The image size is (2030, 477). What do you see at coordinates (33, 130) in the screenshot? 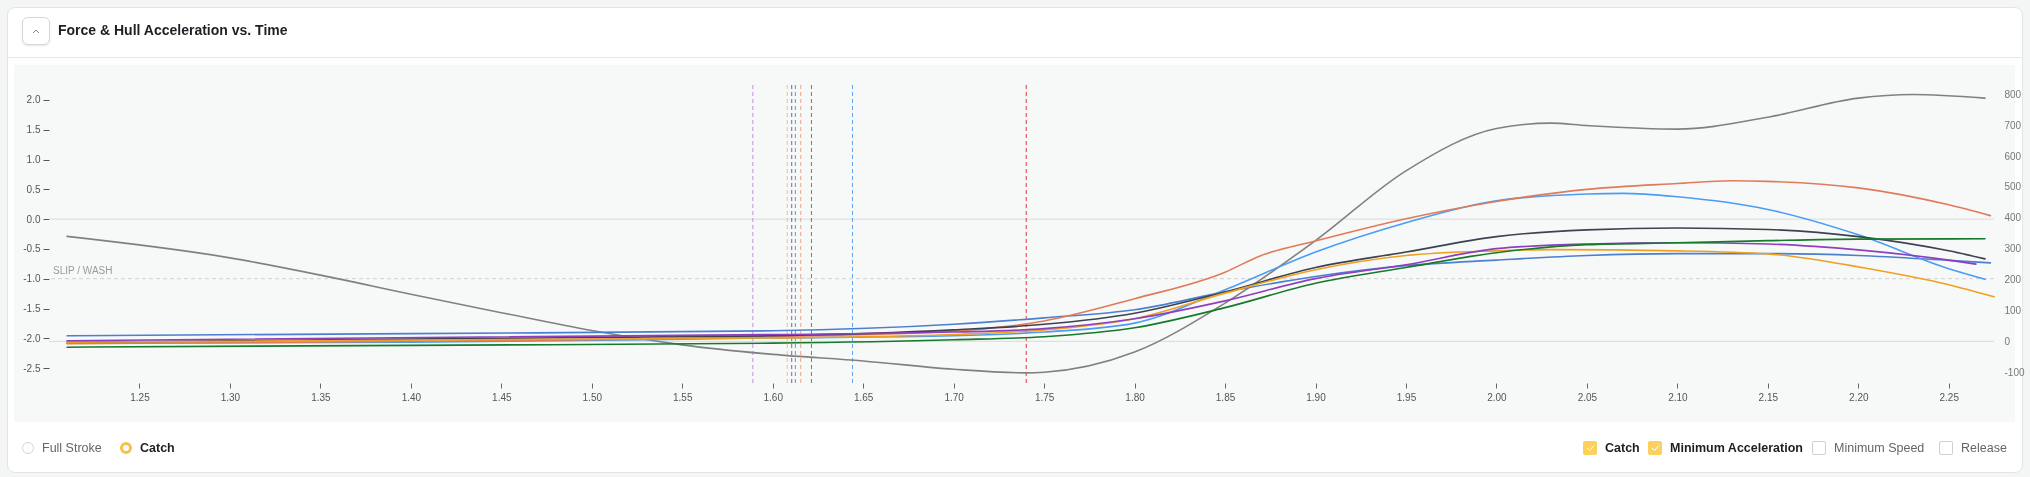
I see `y-tick-label: 1.5` at bounding box center [33, 130].